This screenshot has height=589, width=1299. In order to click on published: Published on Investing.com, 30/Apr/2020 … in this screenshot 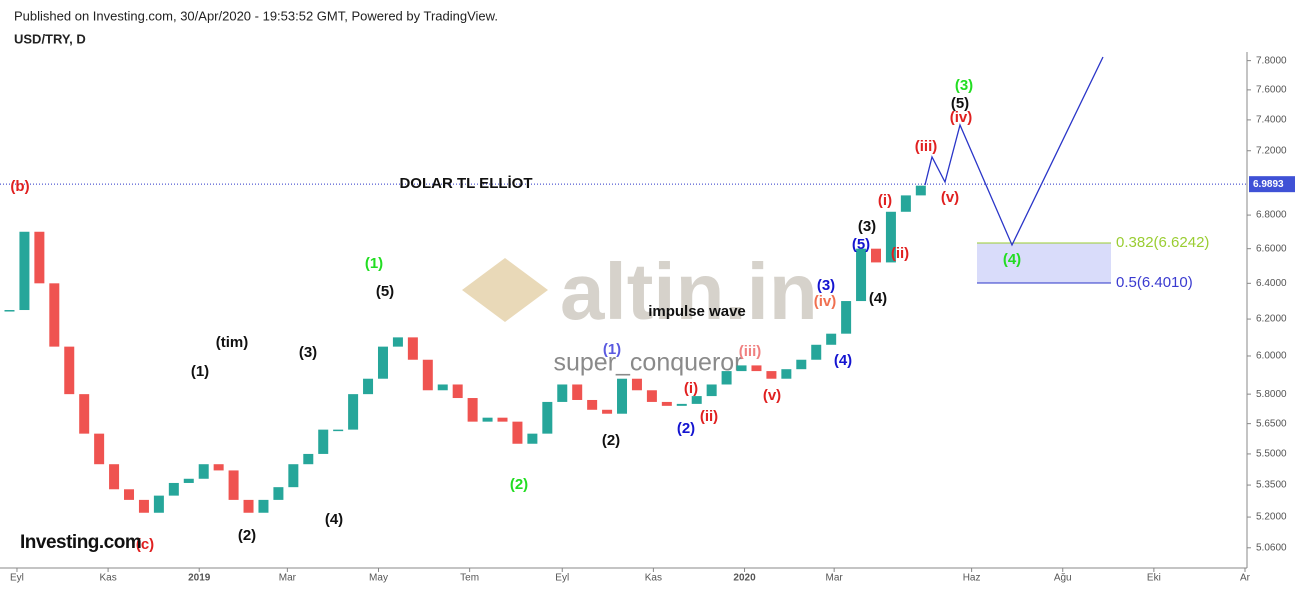, I will do `click(256, 15)`.